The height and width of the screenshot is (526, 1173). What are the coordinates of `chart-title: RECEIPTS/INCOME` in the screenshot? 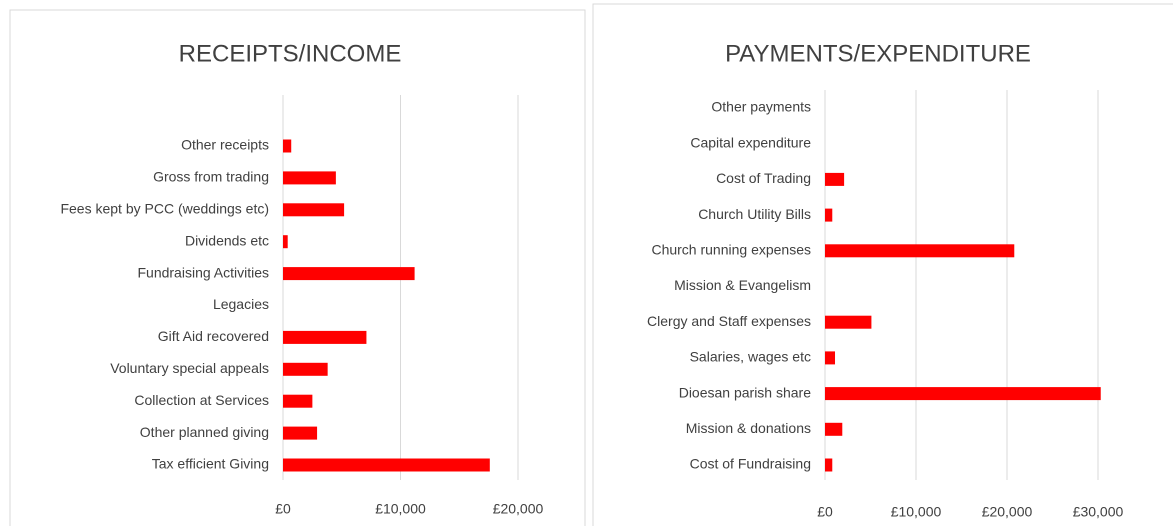 It's located at (290, 53).